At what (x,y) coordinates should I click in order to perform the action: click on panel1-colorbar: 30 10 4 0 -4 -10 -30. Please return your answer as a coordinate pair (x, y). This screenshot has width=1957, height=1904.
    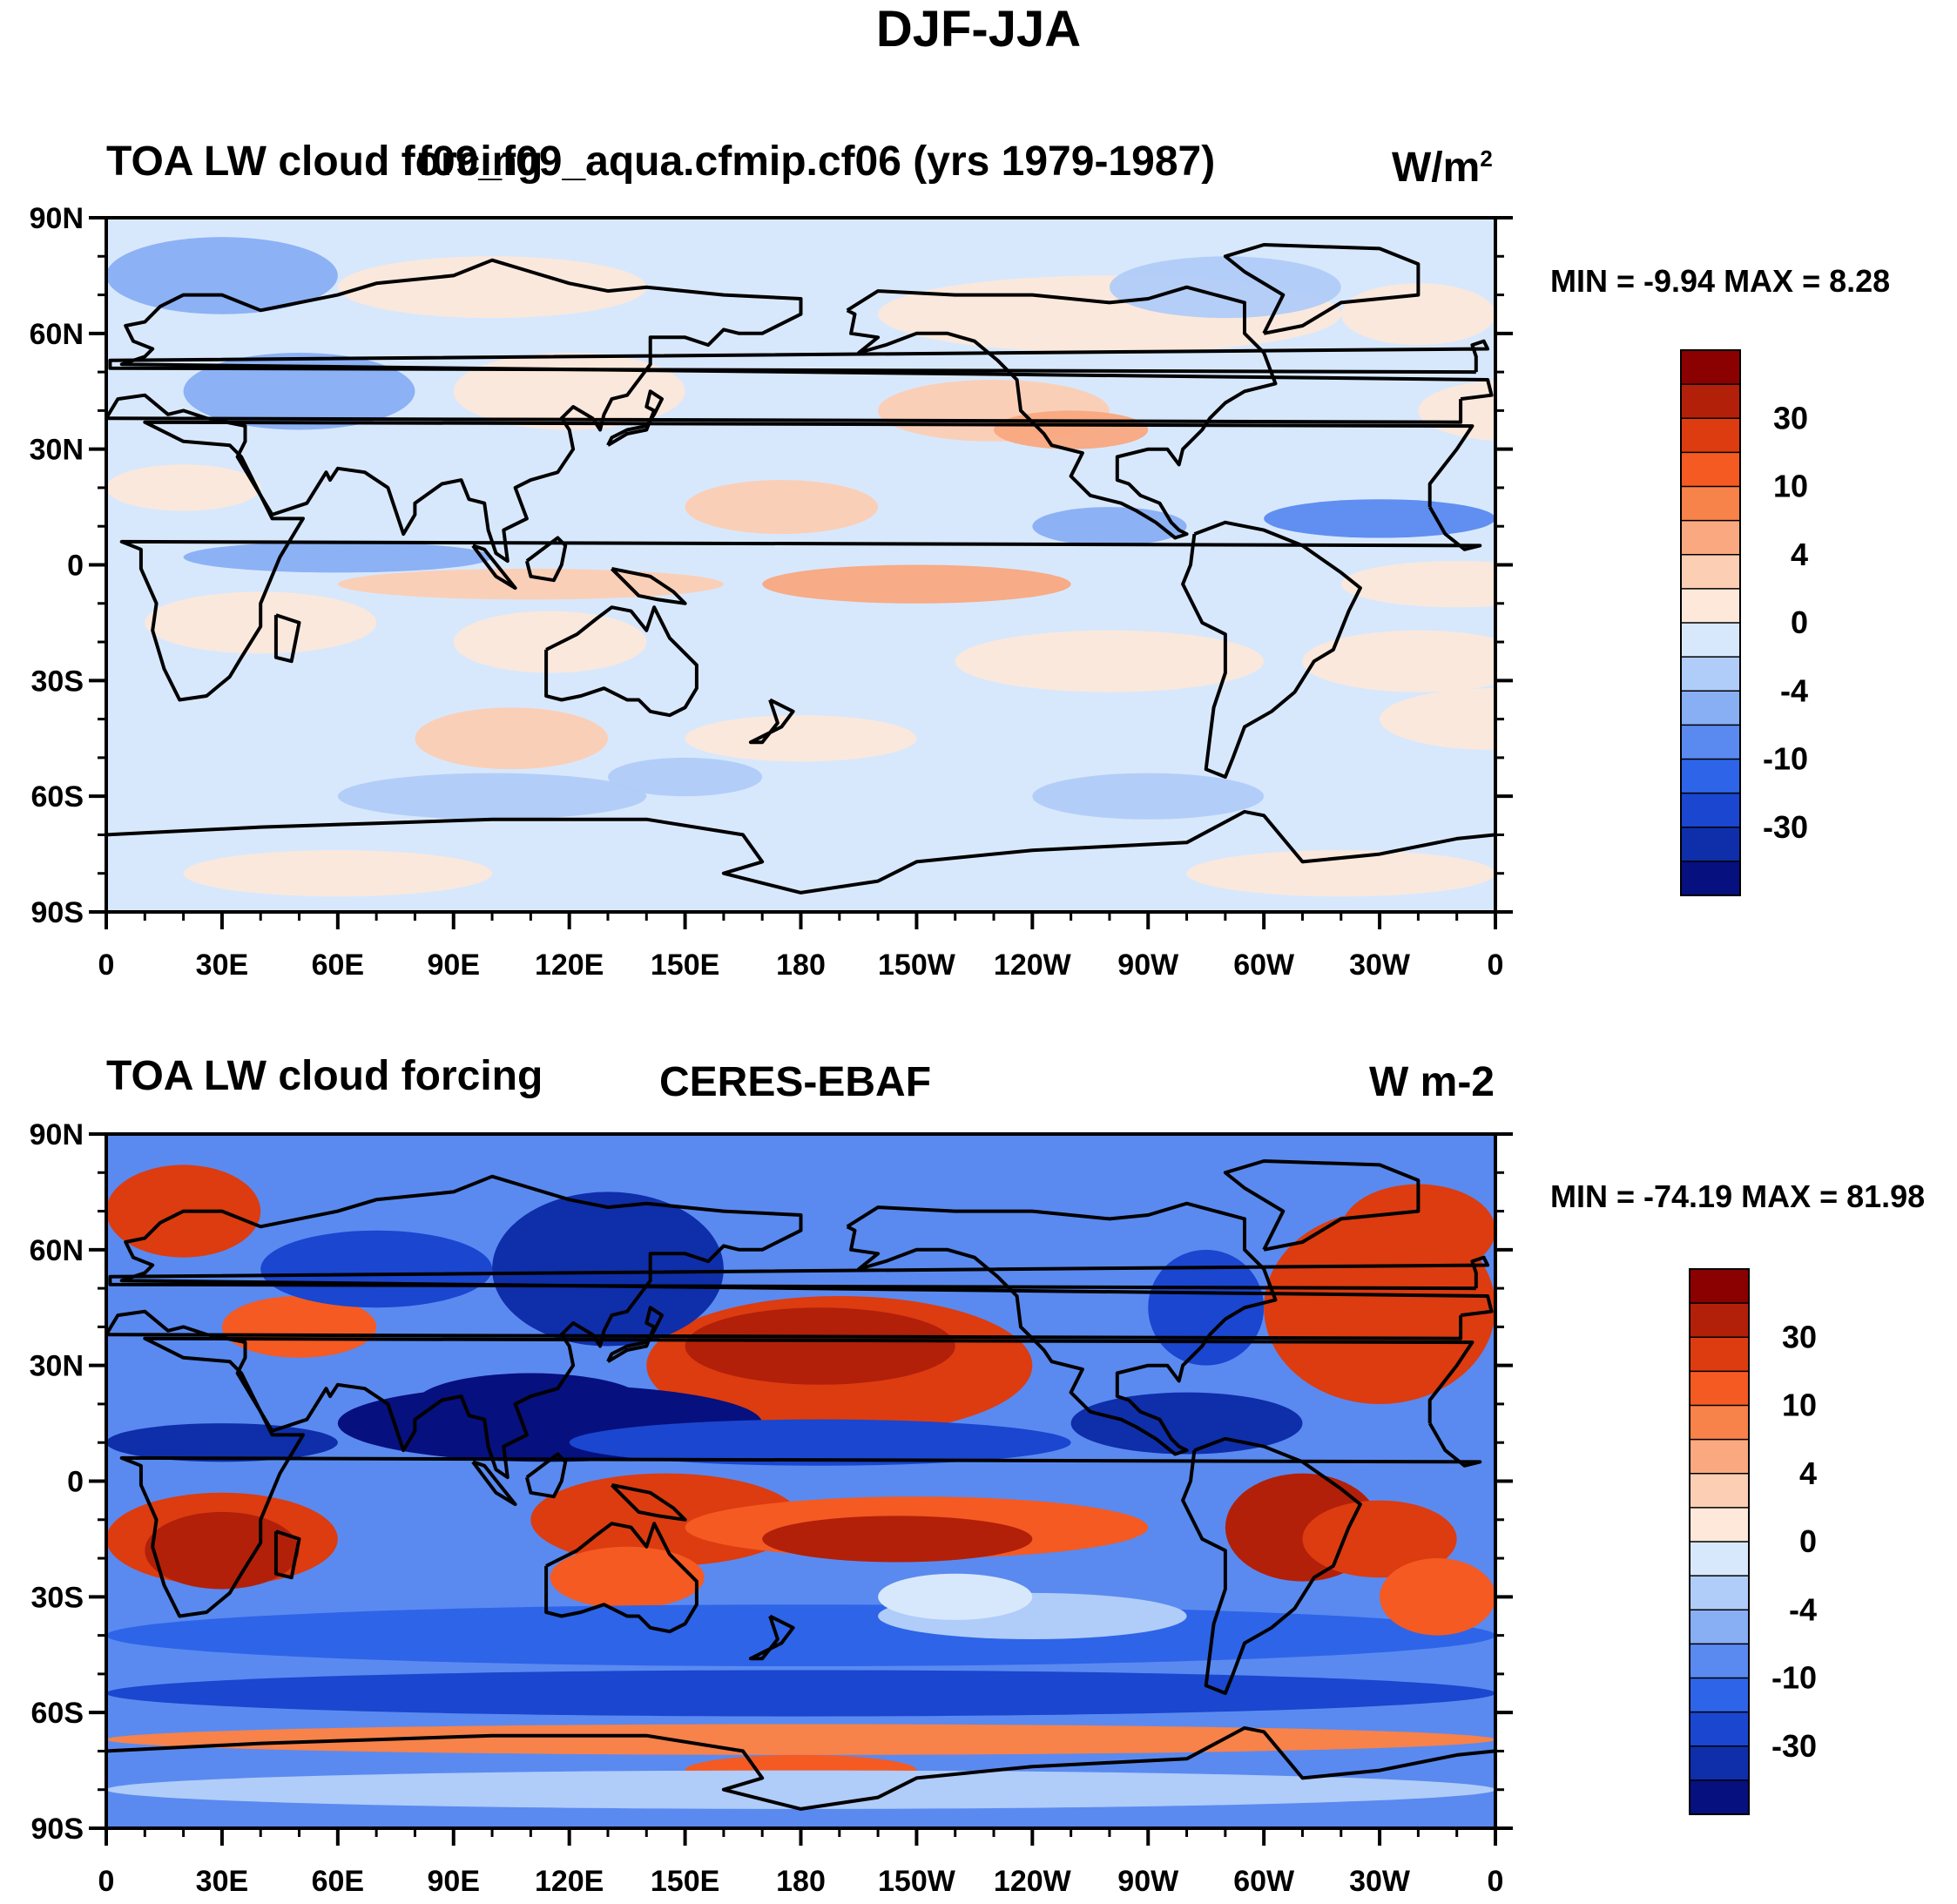
    Looking at the image, I should click on (1744, 622).